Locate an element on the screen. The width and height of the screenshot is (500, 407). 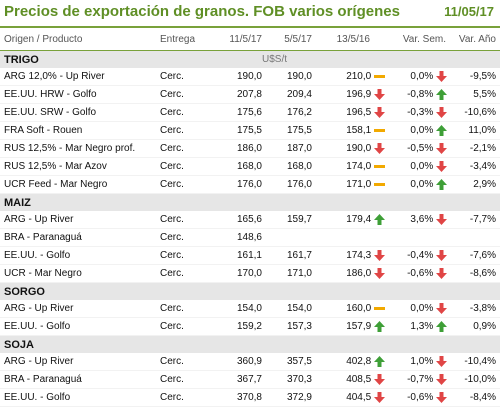
origin-cell: ARG - Up River is located at coordinates (80, 220).